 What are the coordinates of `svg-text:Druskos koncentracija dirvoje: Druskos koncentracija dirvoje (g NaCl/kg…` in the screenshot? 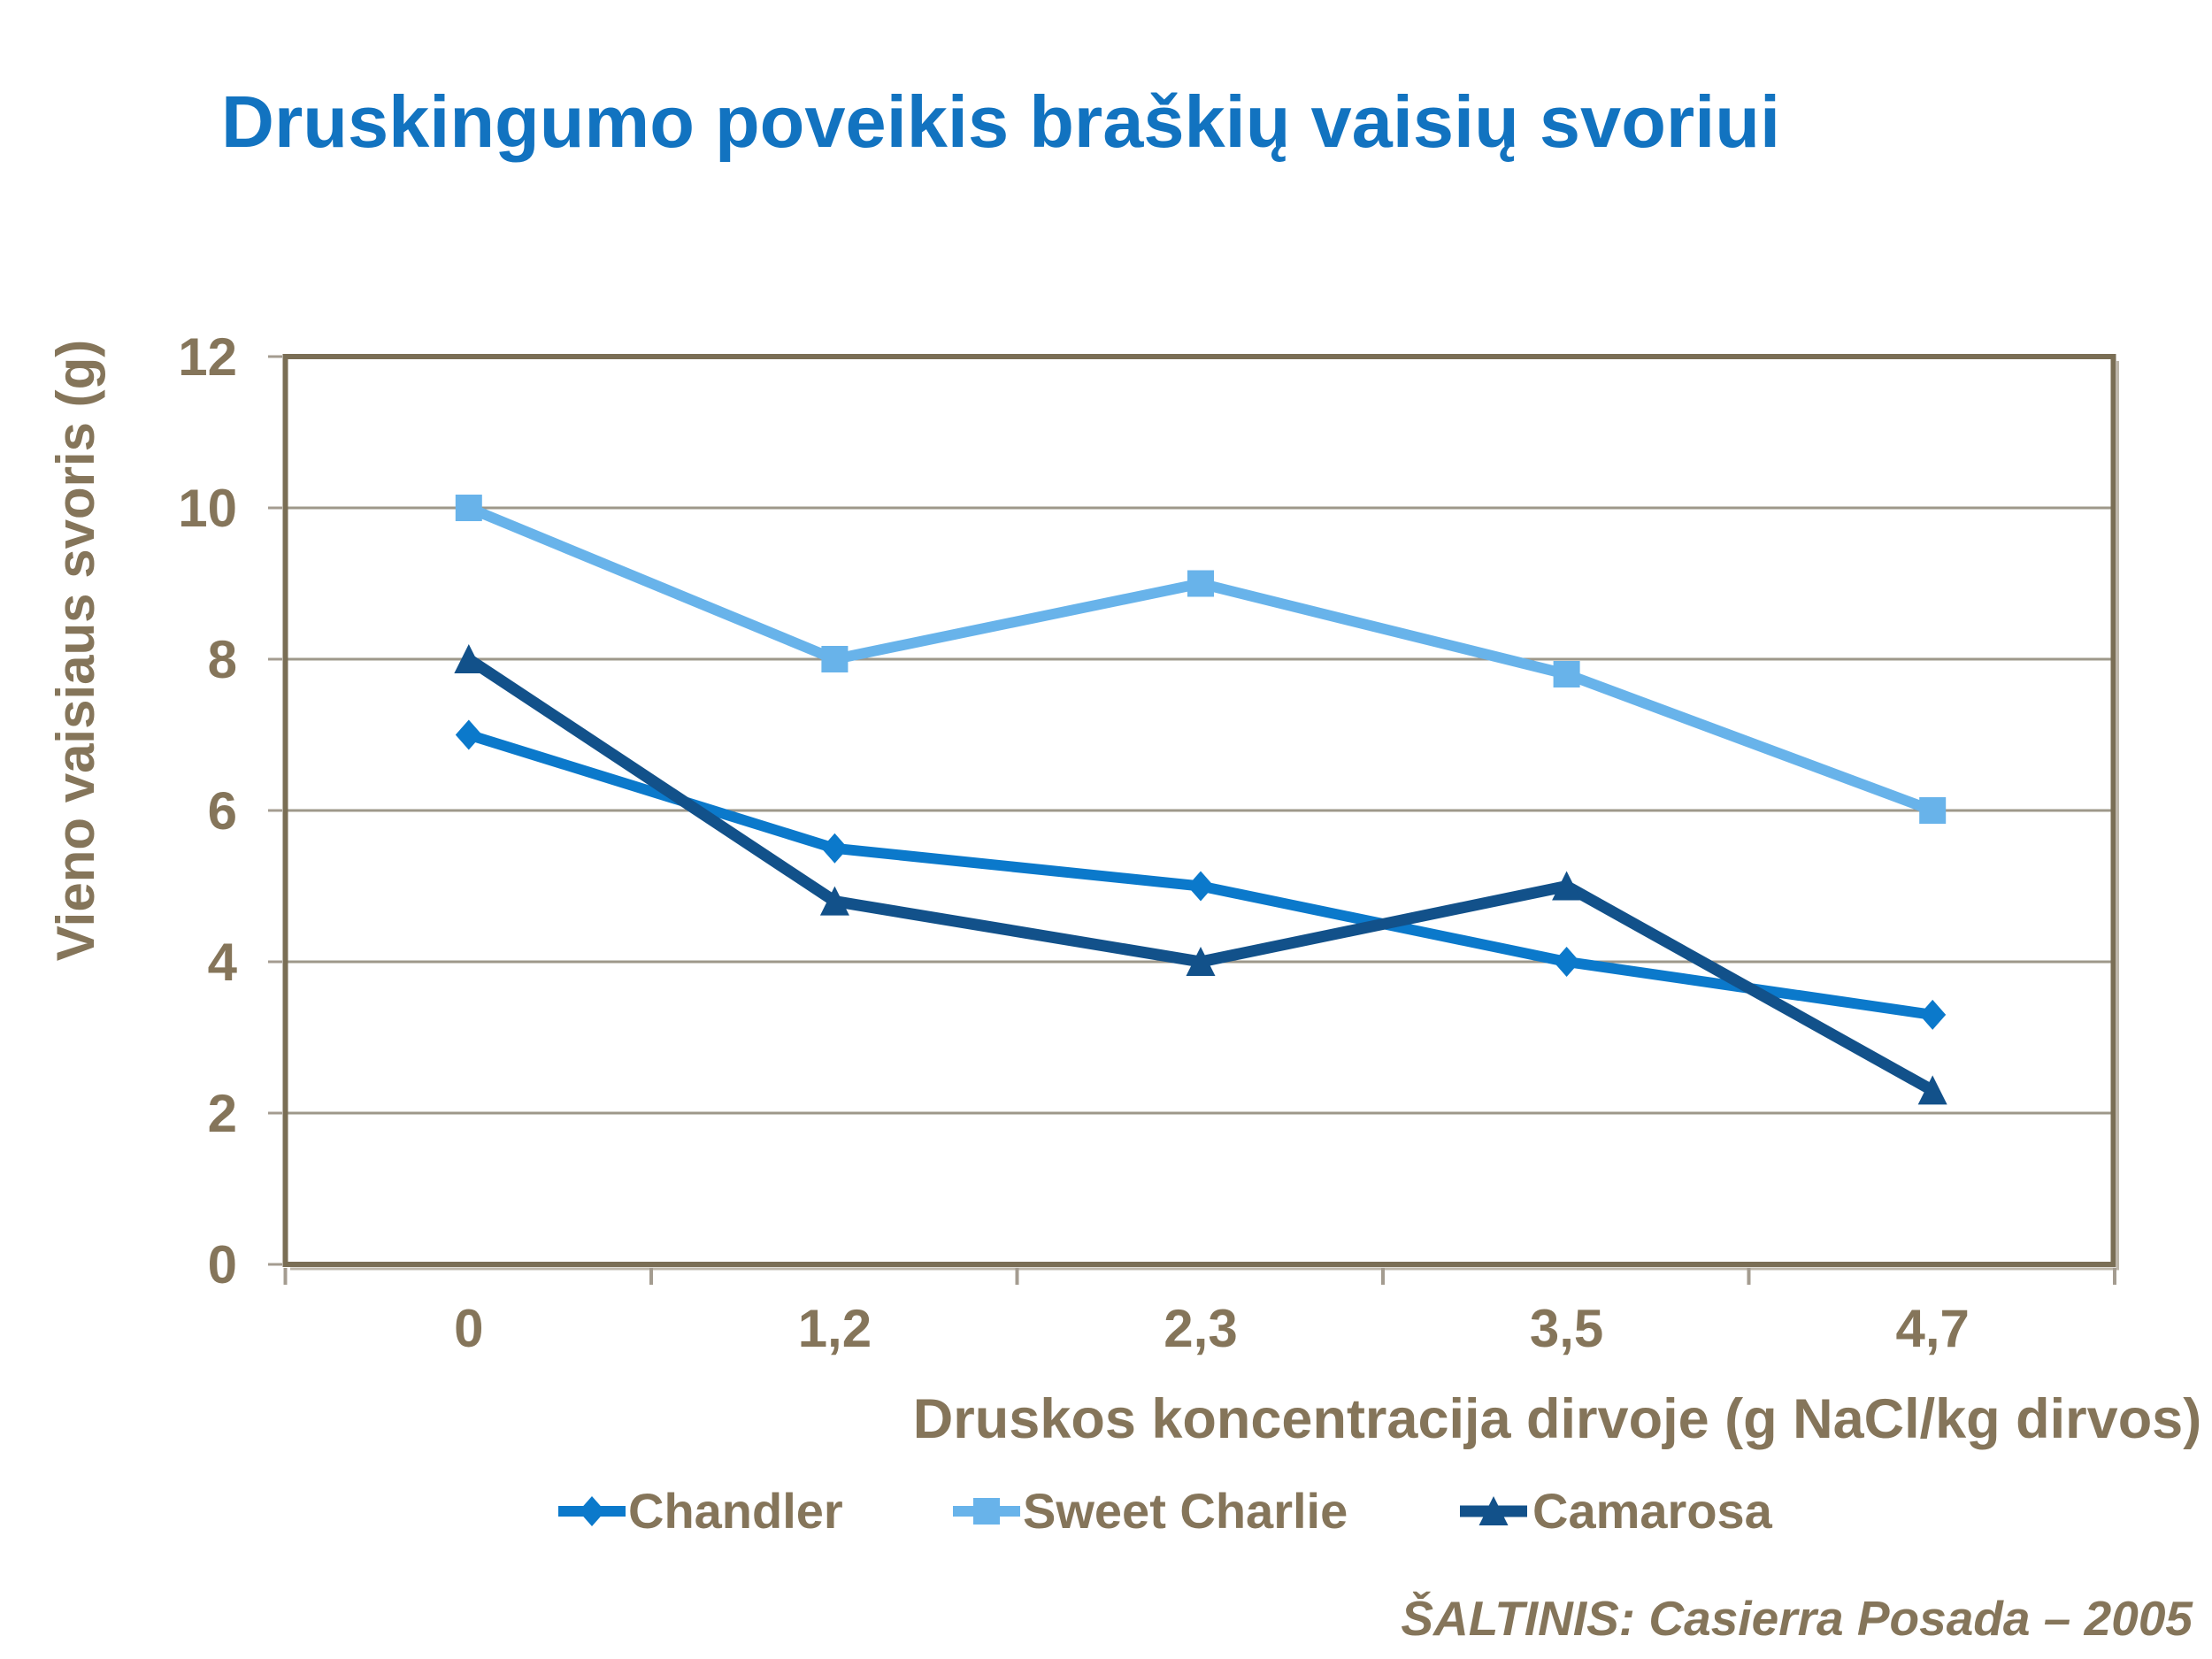 It's located at (1557, 1419).